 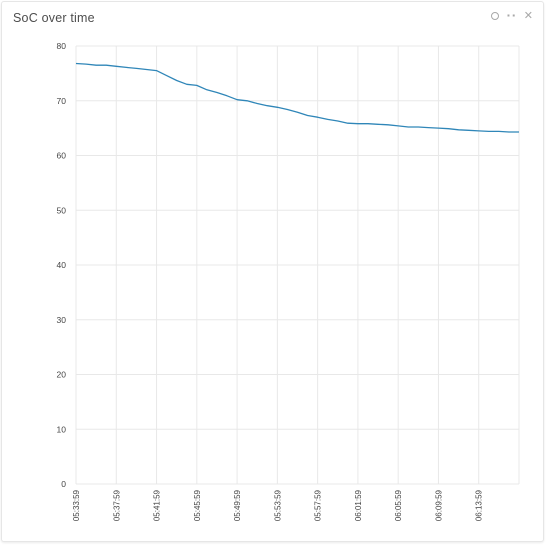 I want to click on x-tick-label: 06:13:59, so click(x=479, y=505).